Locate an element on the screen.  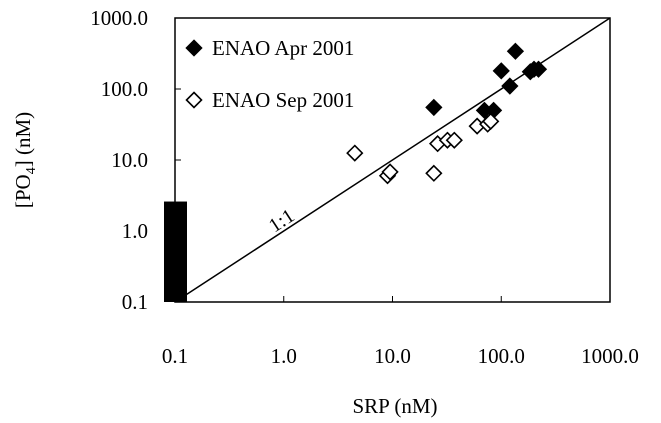
one-to-one-label: 1:1 is located at coordinates (281, 221).